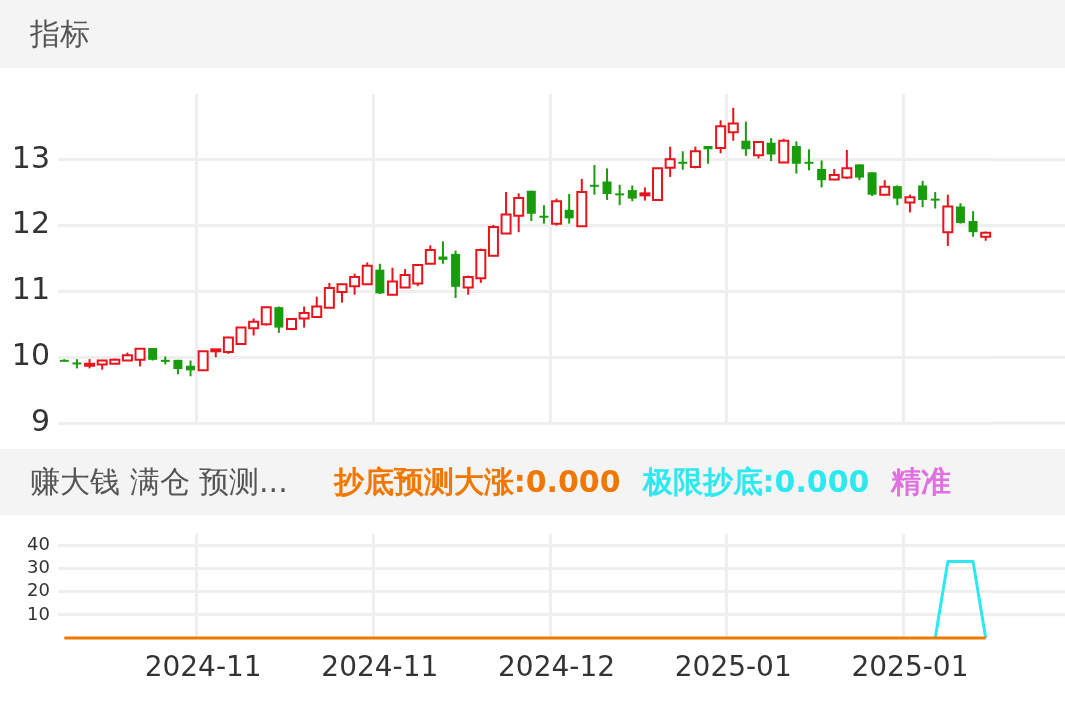 This screenshot has height=708, width=1065. What do you see at coordinates (30, 157) in the screenshot?
I see `y-tick-label: 13` at bounding box center [30, 157].